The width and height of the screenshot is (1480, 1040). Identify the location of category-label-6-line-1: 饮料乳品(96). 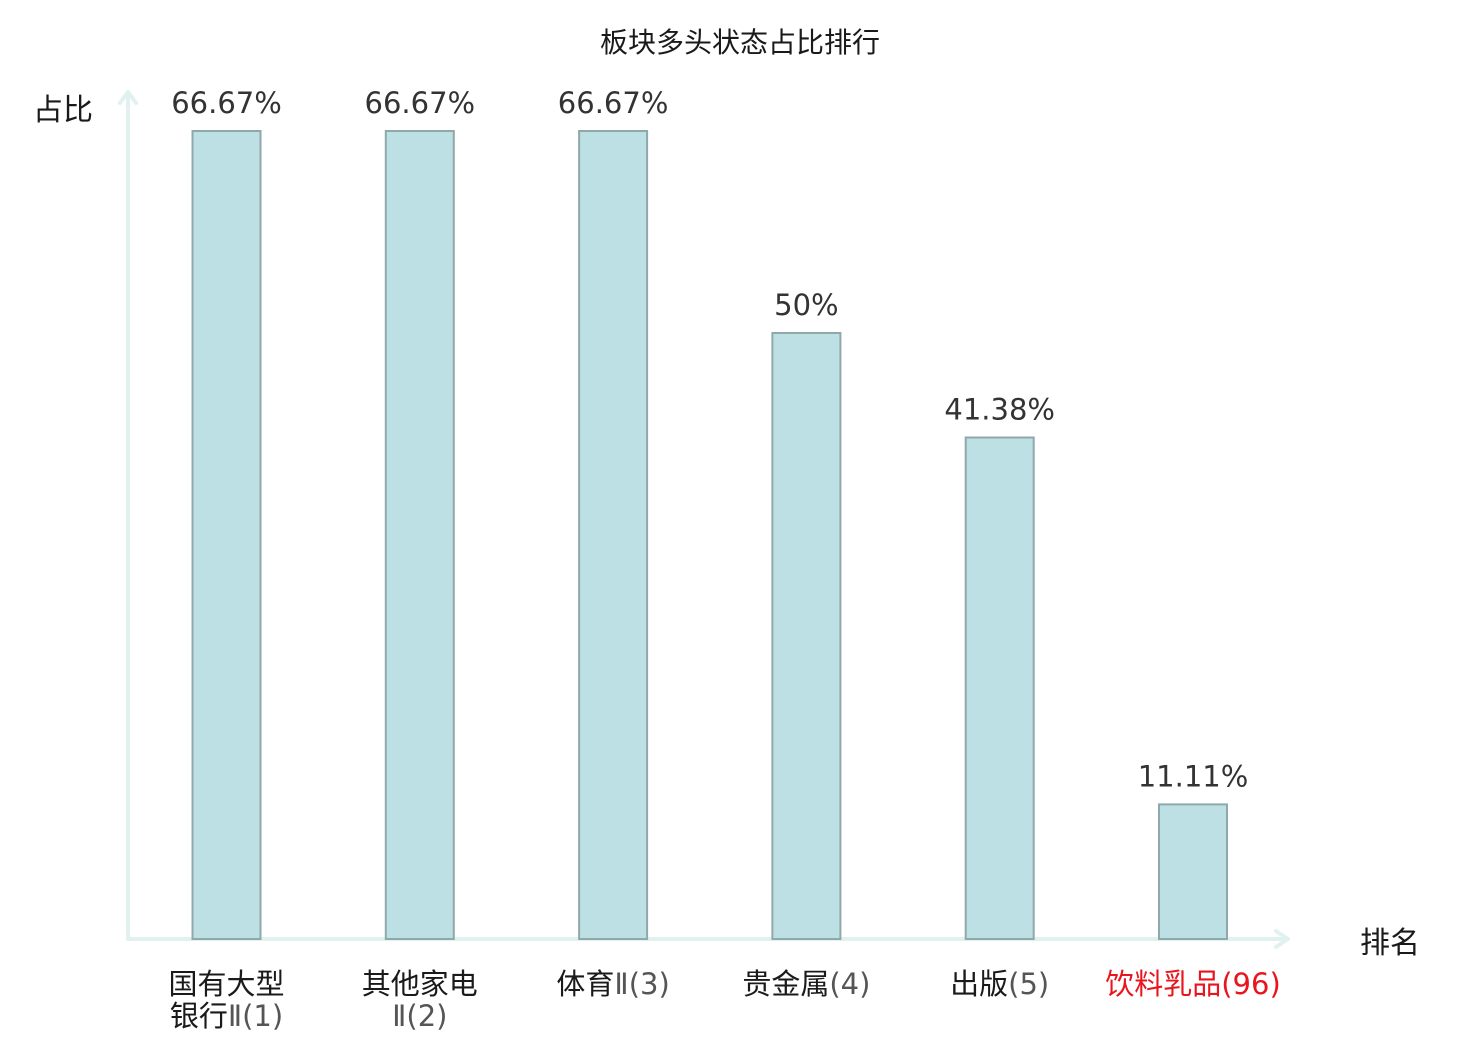
(1193, 984).